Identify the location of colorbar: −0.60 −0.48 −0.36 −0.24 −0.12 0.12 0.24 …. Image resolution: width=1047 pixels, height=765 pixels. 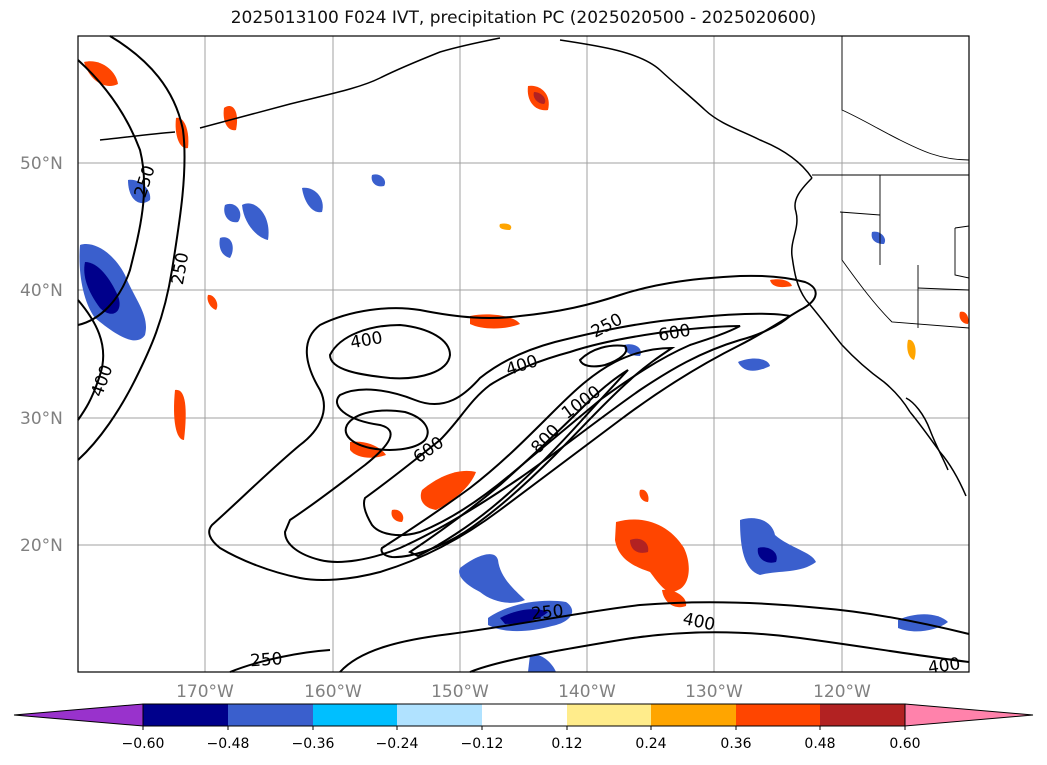
(523, 727).